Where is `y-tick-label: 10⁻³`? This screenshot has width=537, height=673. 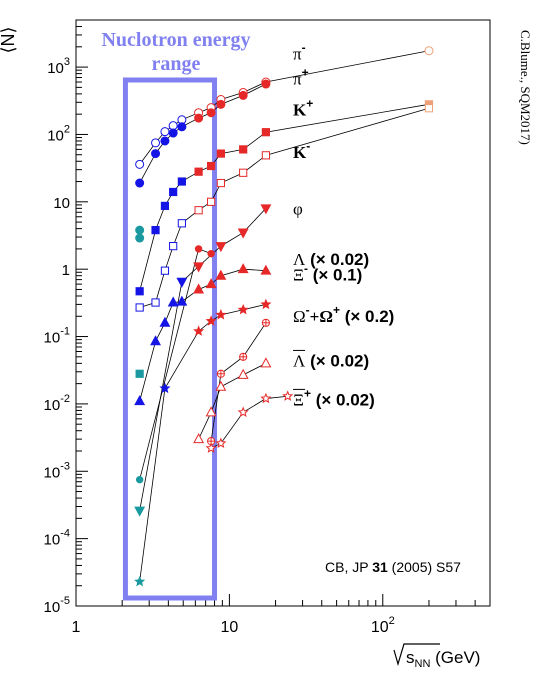 y-tick-label: 10⁻³ is located at coordinates (57, 470).